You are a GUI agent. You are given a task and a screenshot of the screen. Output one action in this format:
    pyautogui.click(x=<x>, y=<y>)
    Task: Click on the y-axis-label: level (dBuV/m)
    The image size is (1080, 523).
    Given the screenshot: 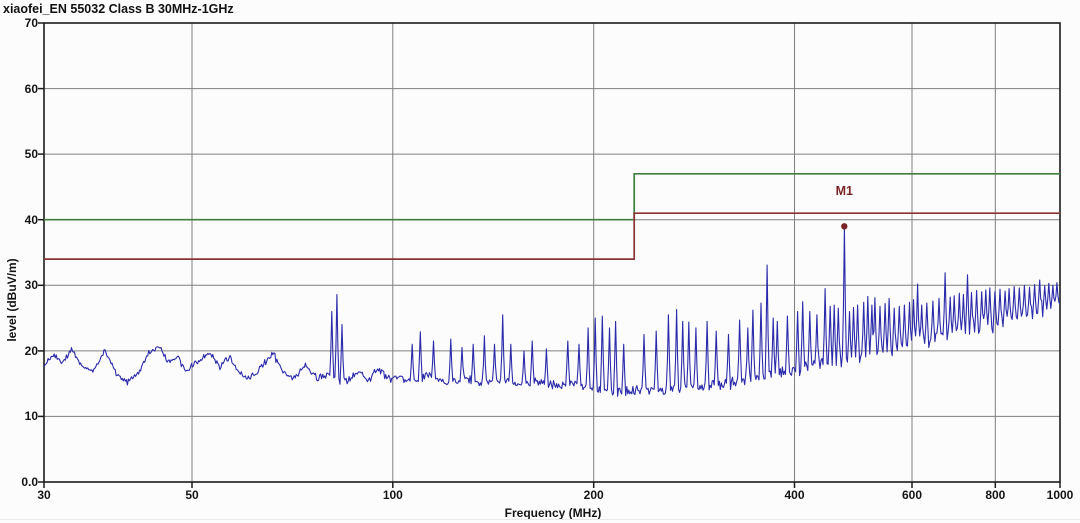 What is the action you would take?
    pyautogui.click(x=12, y=300)
    